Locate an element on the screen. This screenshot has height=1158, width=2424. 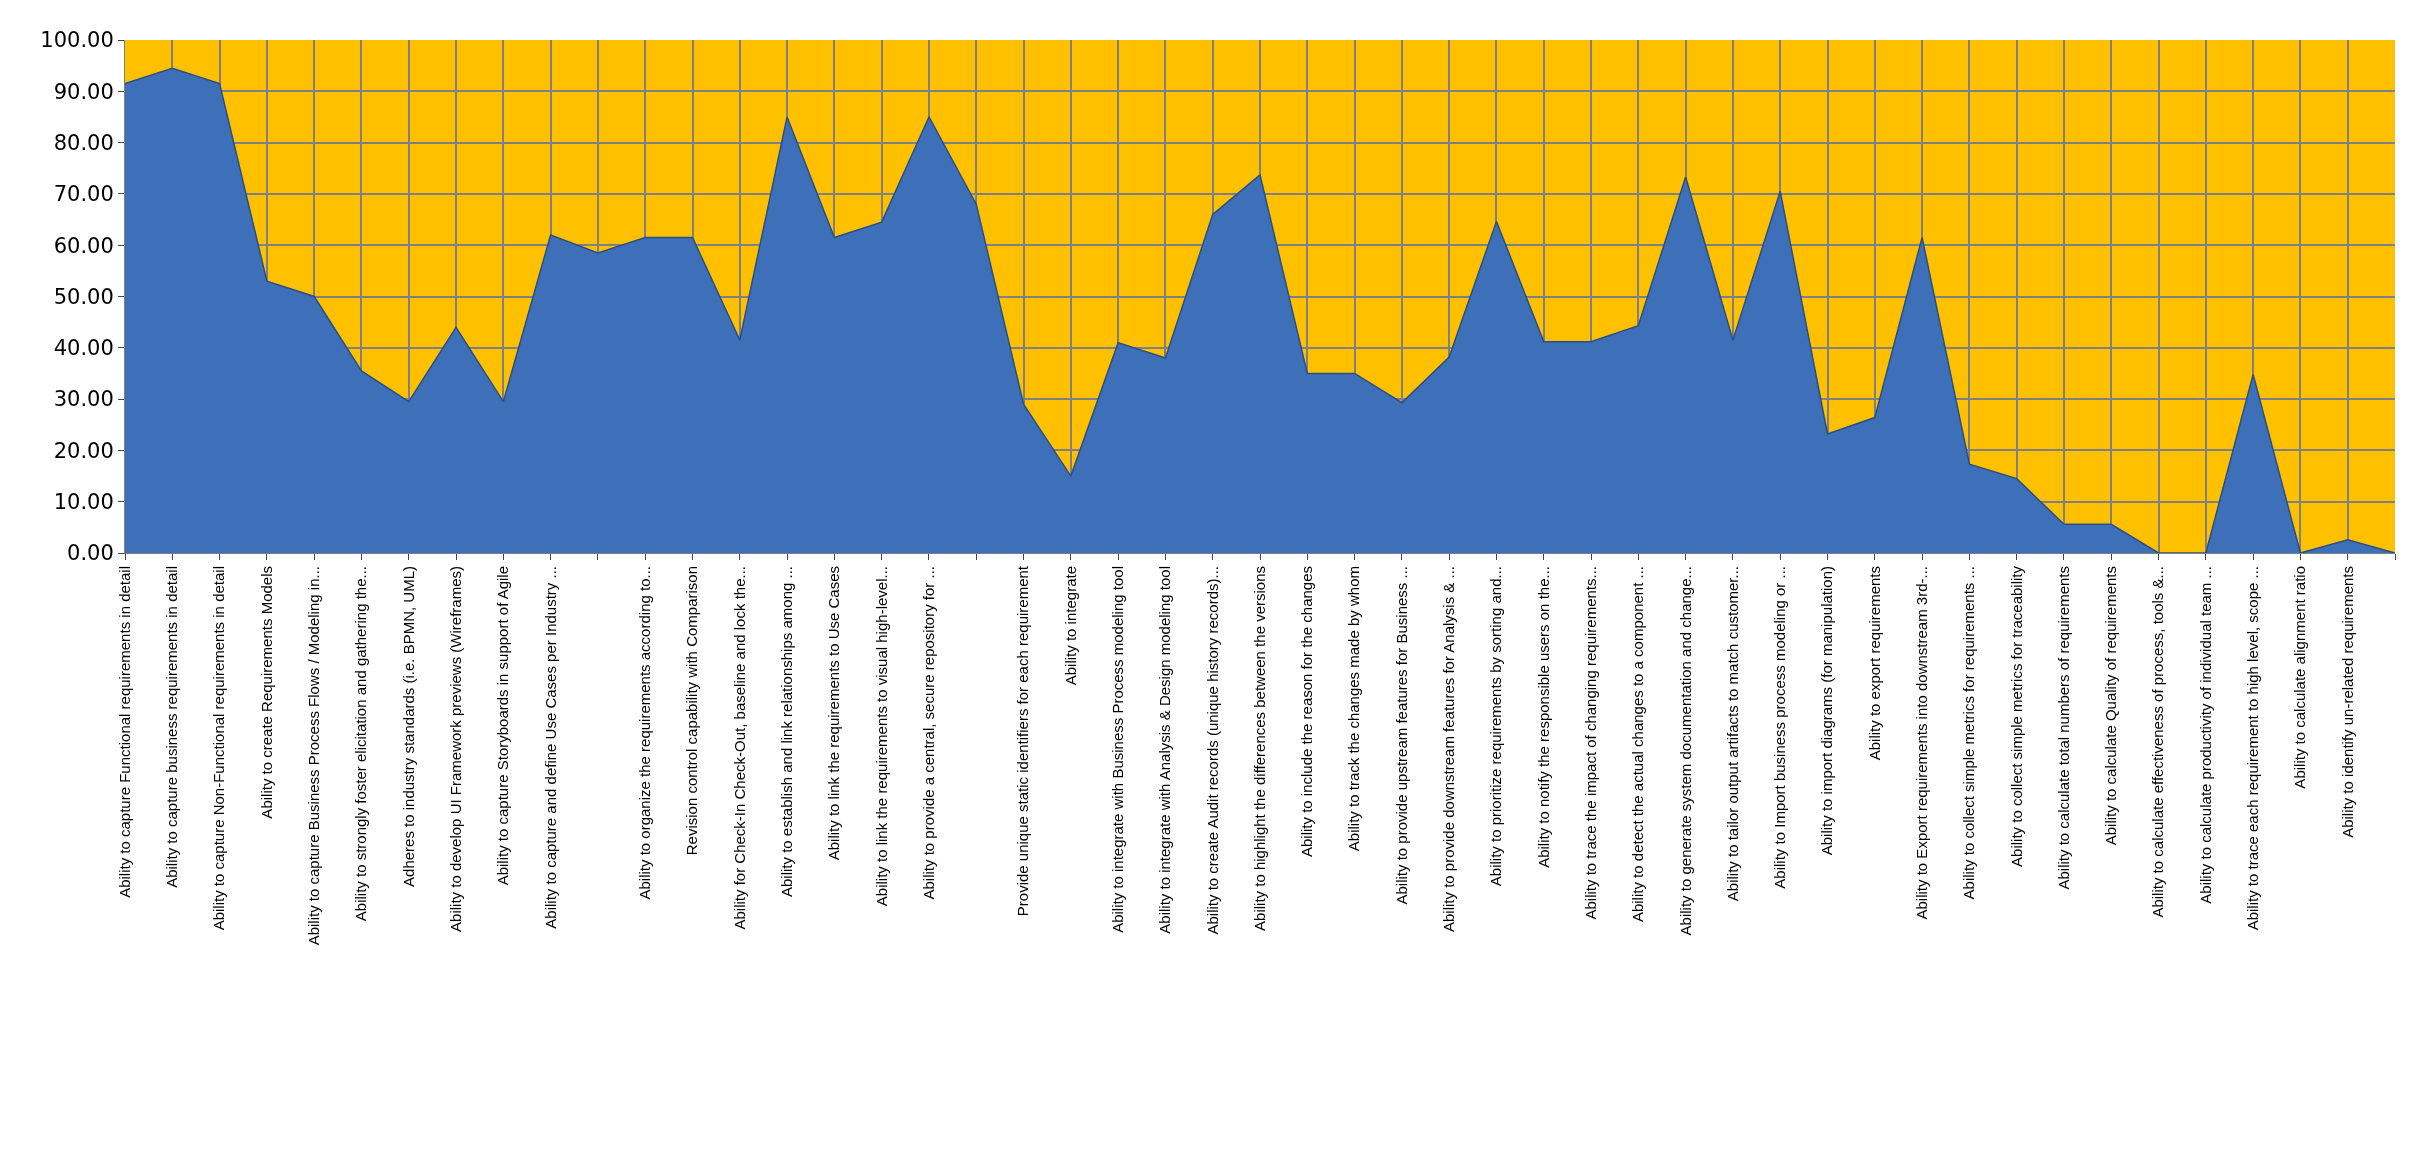
x-tick-label: Ability to integrate is located at coordinates (1070, 626).